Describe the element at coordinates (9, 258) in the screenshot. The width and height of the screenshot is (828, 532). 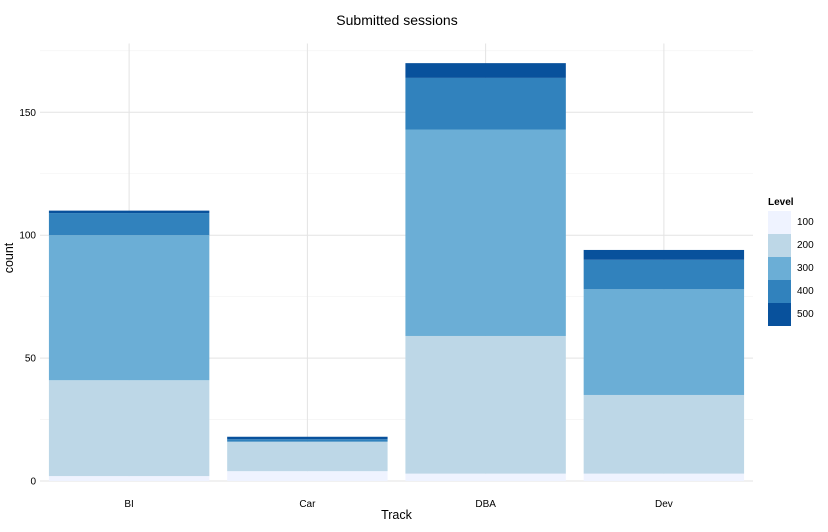
I see `y-axis-label: count` at that location.